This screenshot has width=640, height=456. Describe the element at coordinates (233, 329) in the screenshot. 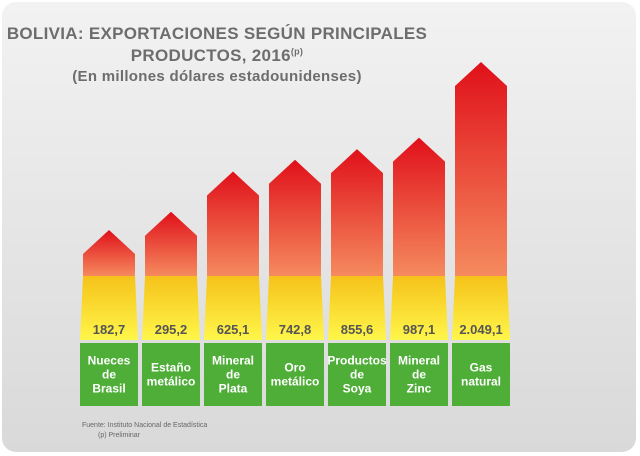

I see `value-label-2: 625,1` at that location.